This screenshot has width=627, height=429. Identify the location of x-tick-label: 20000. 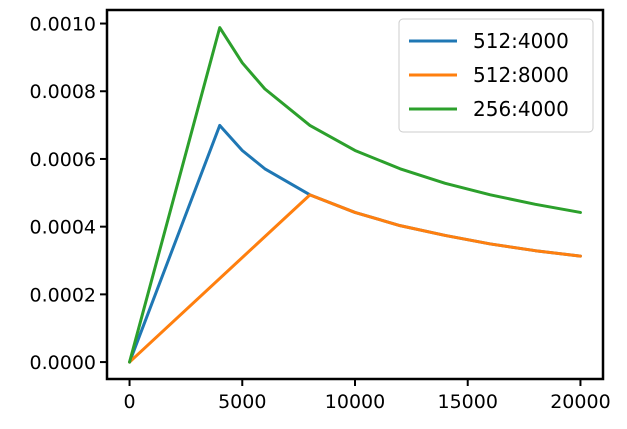
(580, 402).